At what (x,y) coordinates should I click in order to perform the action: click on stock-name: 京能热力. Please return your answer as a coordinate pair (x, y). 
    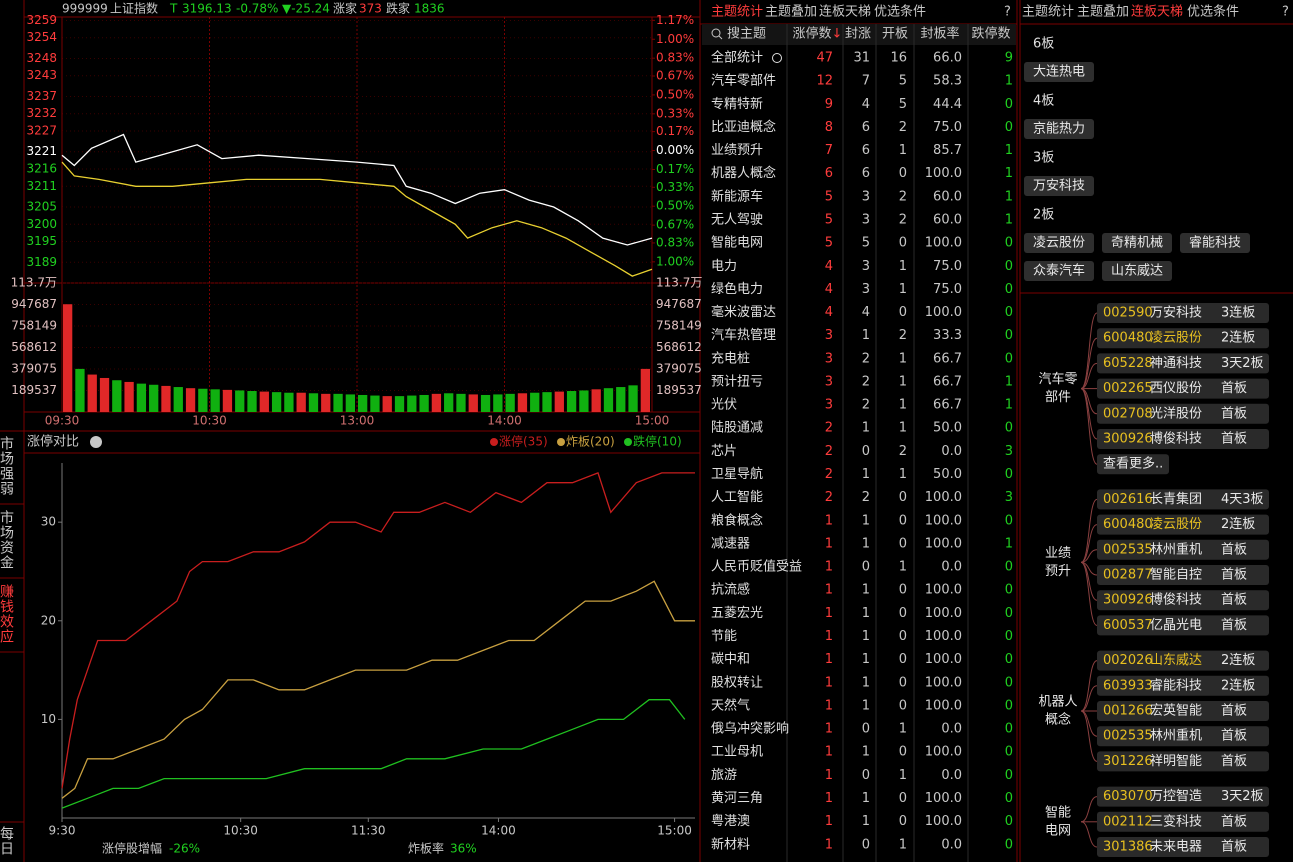
    Looking at the image, I should click on (1059, 129).